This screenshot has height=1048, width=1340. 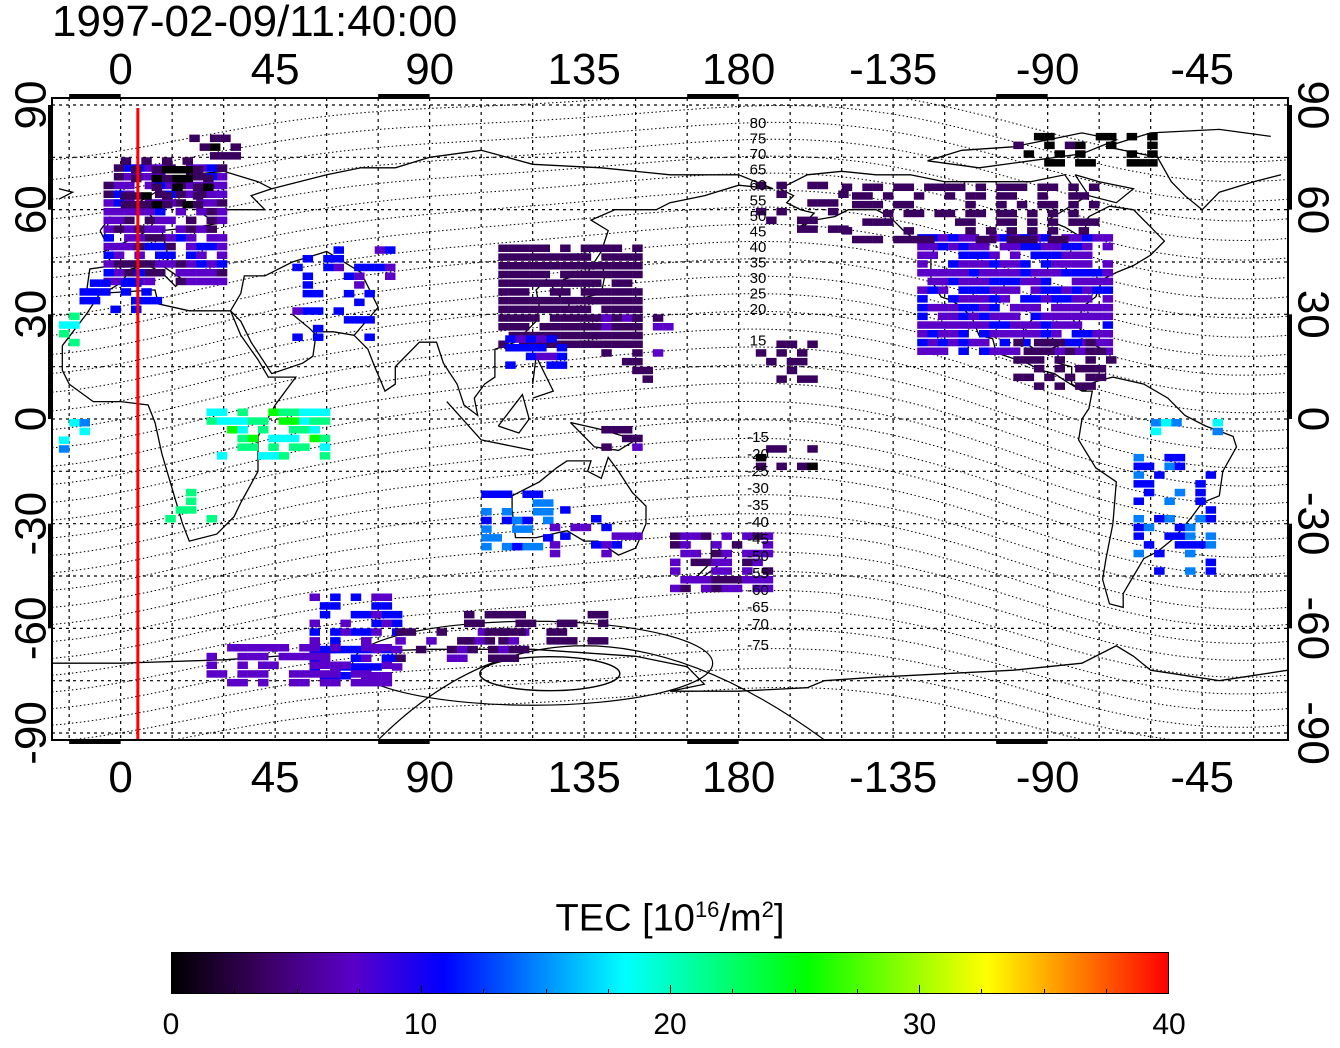 I want to click on coastline, so click(x=513, y=413).